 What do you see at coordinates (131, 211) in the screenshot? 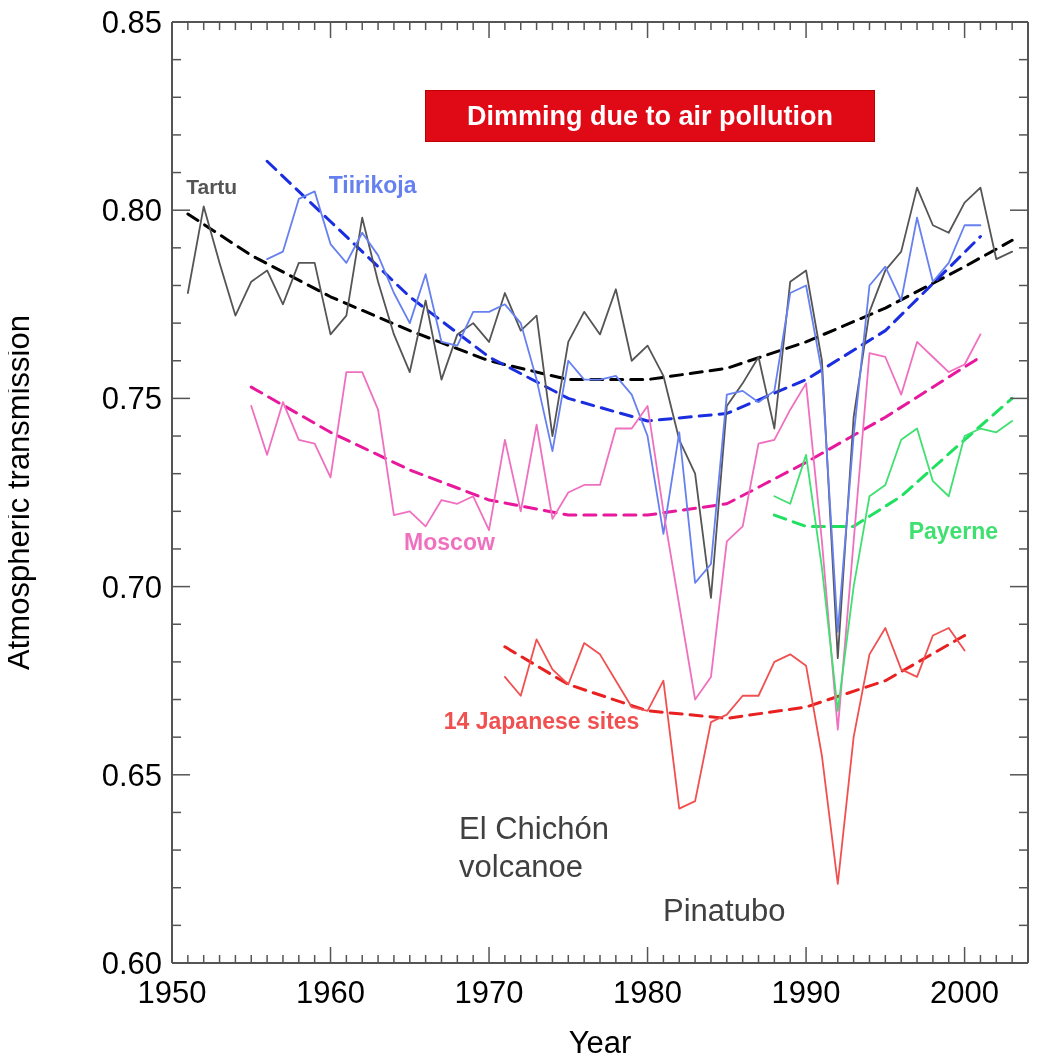
I see `y-tick-label: 0.80` at bounding box center [131, 211].